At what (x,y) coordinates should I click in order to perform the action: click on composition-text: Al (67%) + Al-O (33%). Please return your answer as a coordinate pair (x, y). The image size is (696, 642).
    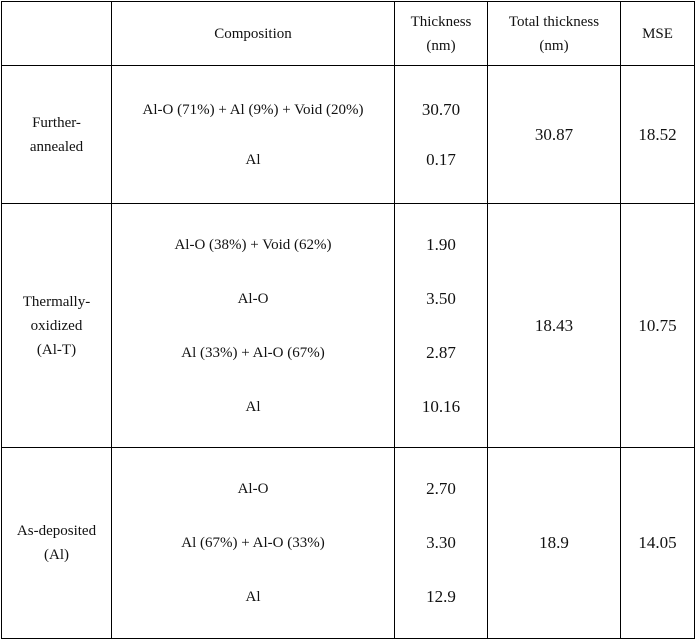
    Looking at the image, I should click on (253, 543).